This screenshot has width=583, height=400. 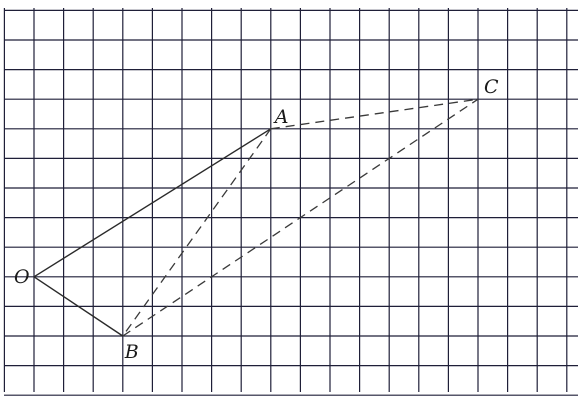 I want to click on segment-ac, so click(x=374, y=114).